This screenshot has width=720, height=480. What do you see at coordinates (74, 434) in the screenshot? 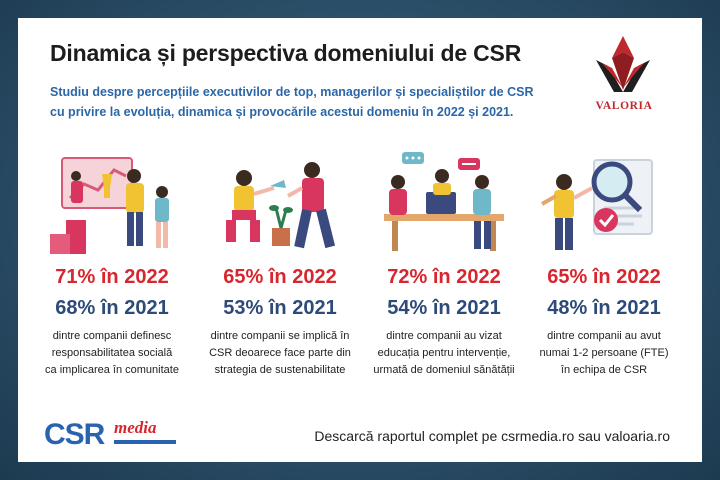
I see `csrmedia-logo-main: CSR` at bounding box center [74, 434].